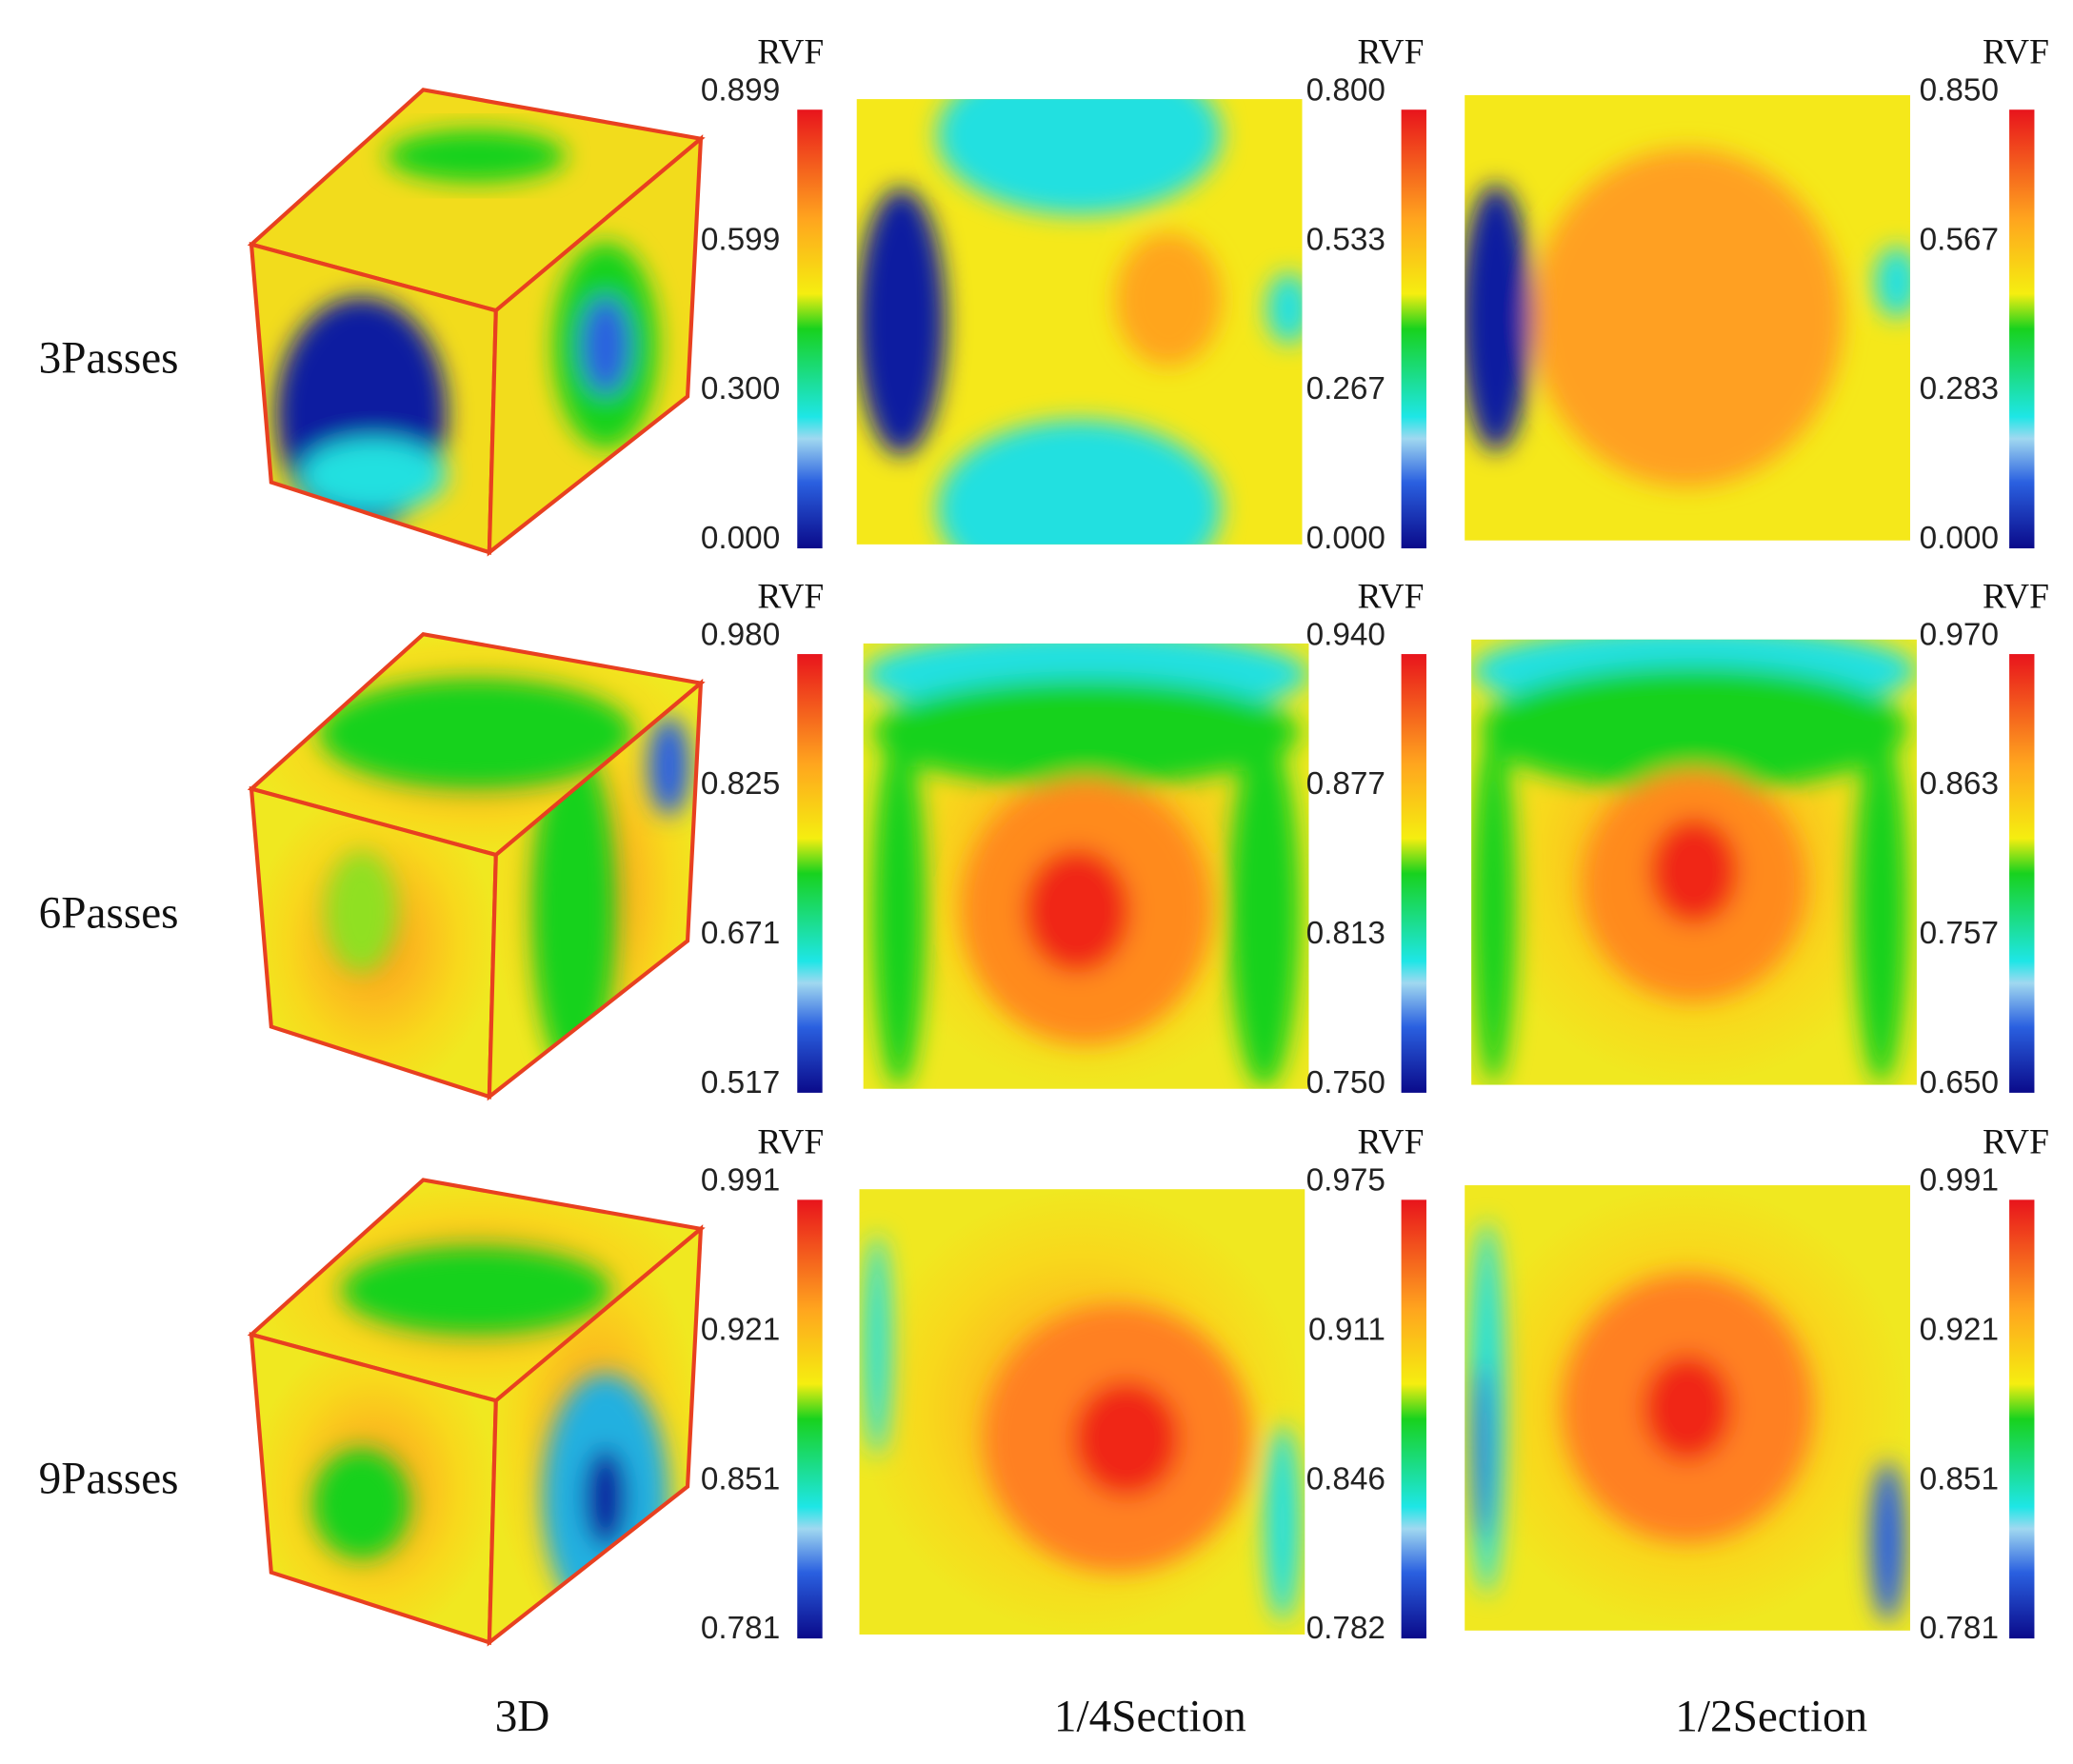 The height and width of the screenshot is (1764, 2073). I want to click on colorbar-tick-label: 0.671, so click(740, 933).